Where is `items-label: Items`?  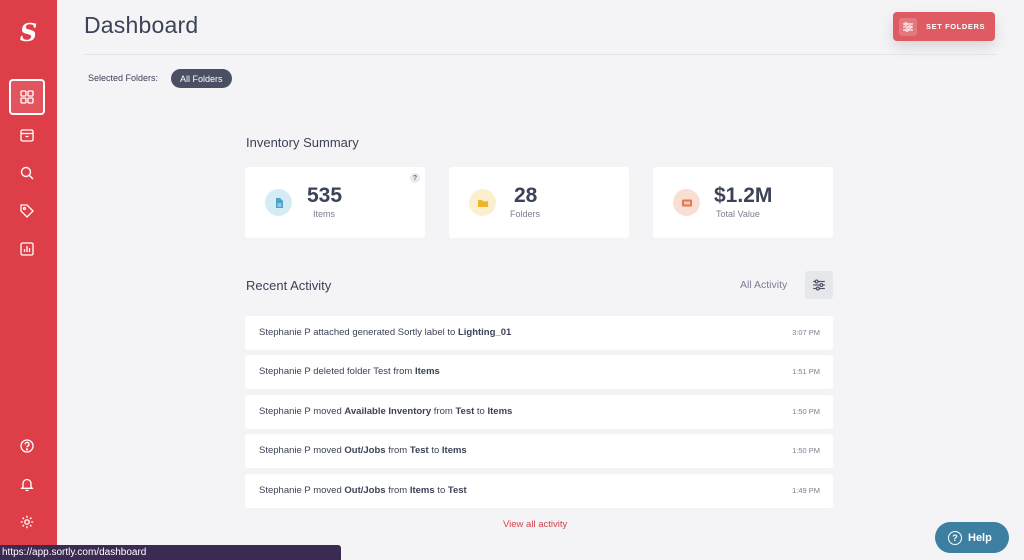
items-label: Items is located at coordinates (324, 214).